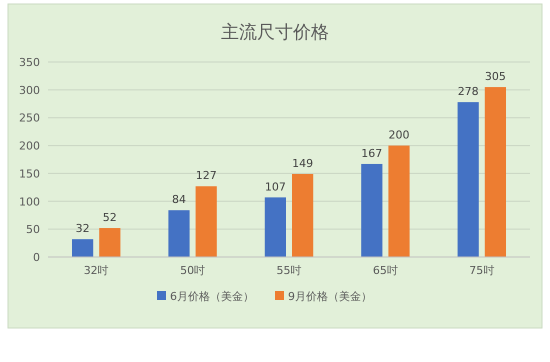 The height and width of the screenshot is (362, 550). I want to click on data-label: 305, so click(495, 77).